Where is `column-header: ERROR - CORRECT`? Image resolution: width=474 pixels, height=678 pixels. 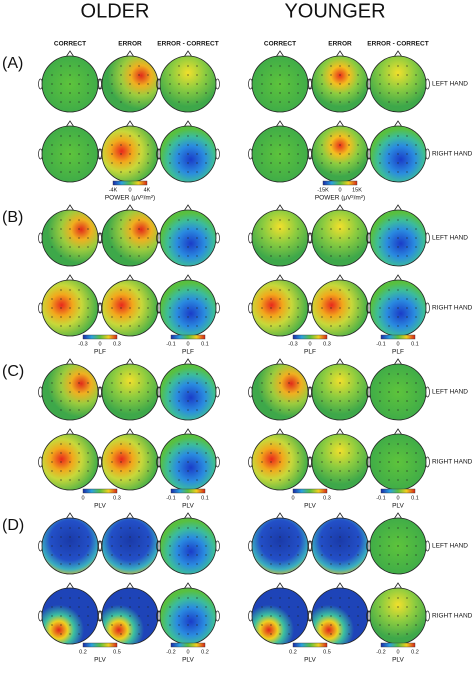 column-header: ERROR - CORRECT is located at coordinates (397, 44).